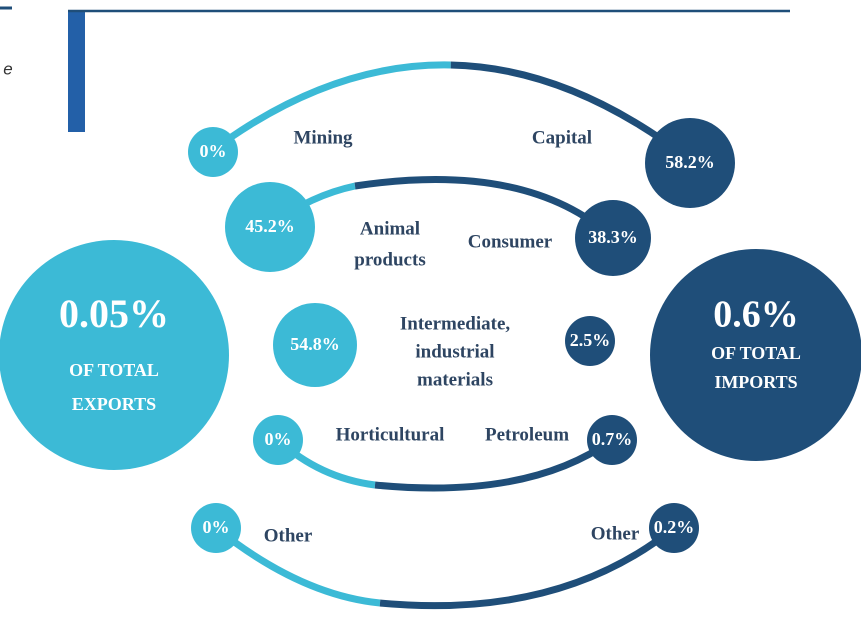 The image size is (861, 618). What do you see at coordinates (288, 535) in the screenshot?
I see `export-label: Other` at bounding box center [288, 535].